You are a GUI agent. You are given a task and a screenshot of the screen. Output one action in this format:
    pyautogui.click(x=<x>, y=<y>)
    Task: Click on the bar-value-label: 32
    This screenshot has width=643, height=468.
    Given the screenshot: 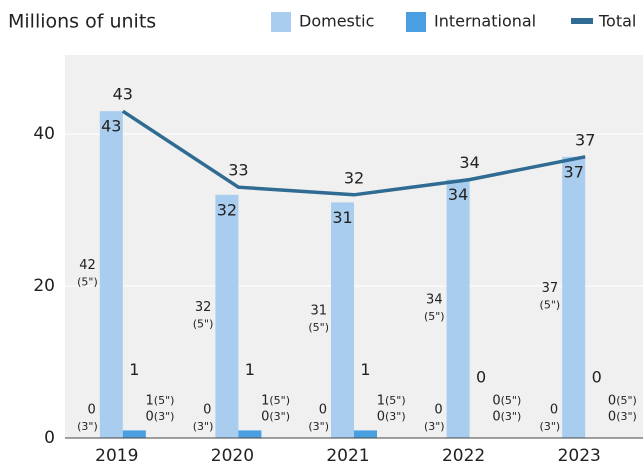 What is the action you would take?
    pyautogui.click(x=227, y=209)
    